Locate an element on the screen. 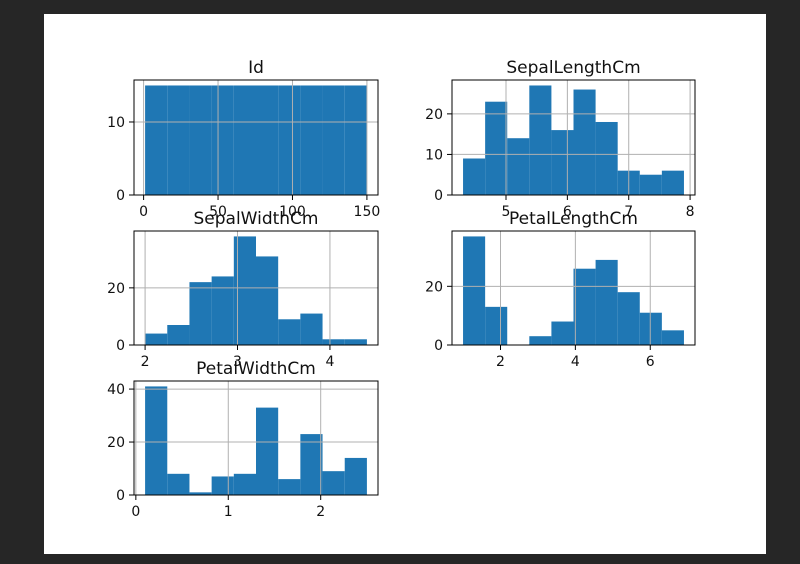 This screenshot has height=564, width=800. x-tick-label: 8 is located at coordinates (690, 212).